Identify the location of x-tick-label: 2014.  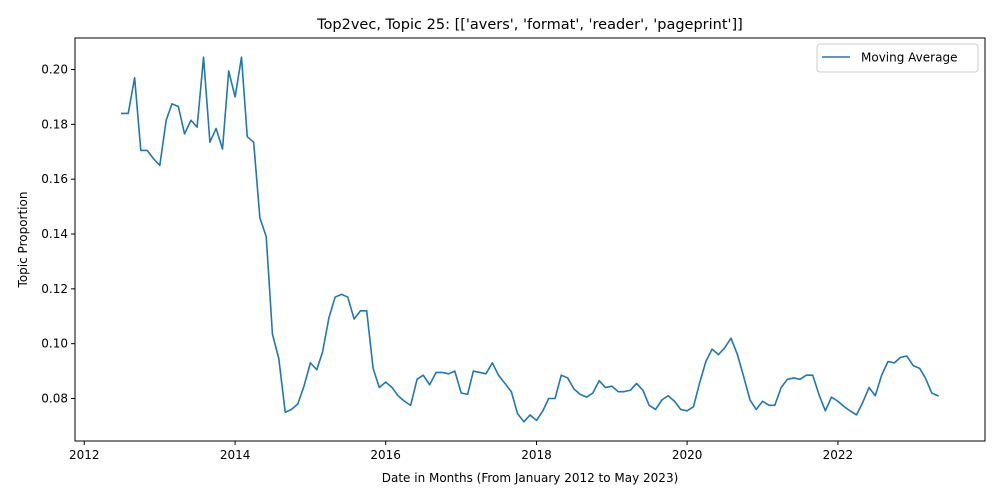
(235, 455).